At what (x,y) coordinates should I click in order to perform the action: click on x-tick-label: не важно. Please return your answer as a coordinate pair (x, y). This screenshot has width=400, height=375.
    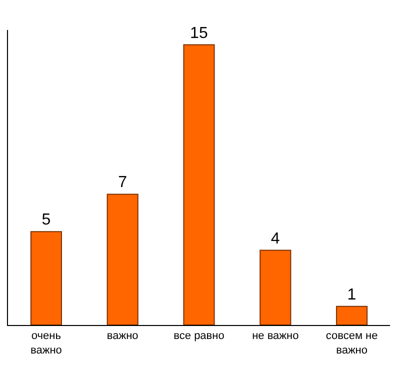
    Looking at the image, I should click on (275, 336).